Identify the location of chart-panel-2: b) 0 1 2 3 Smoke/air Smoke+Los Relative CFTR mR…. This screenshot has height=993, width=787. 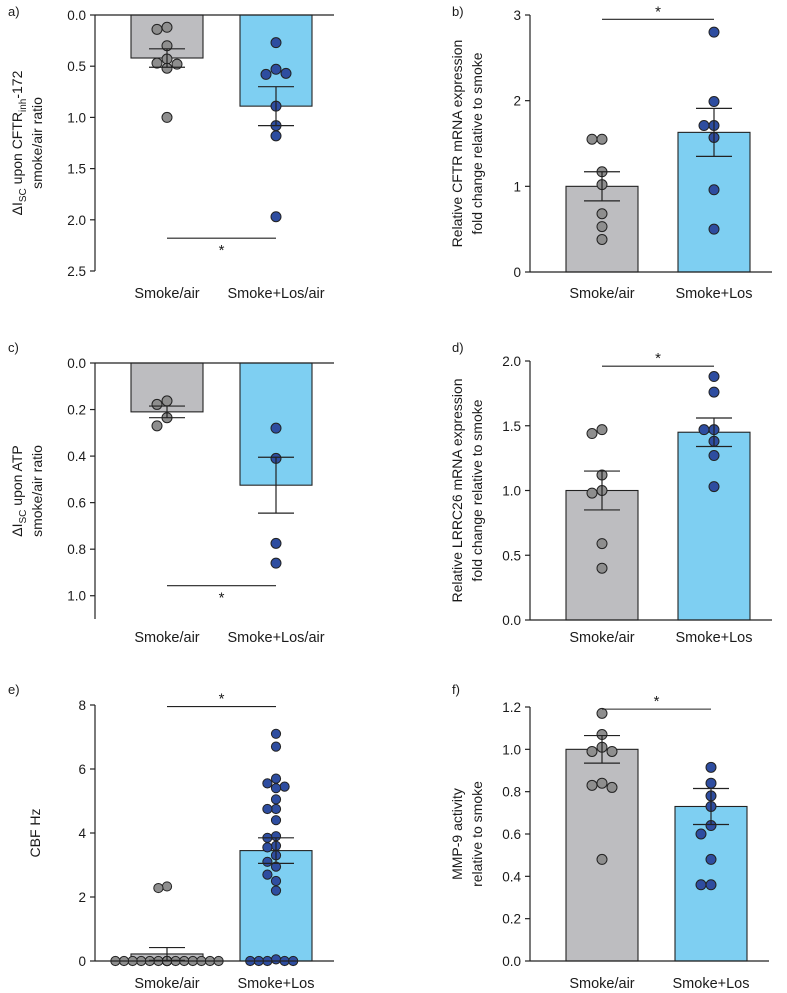
(610, 152).